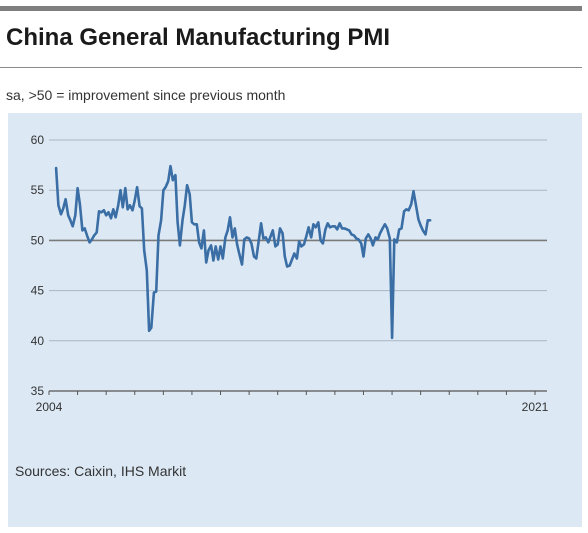  Describe the element at coordinates (535, 407) in the screenshot. I see `x-tick-label: 2021` at that location.